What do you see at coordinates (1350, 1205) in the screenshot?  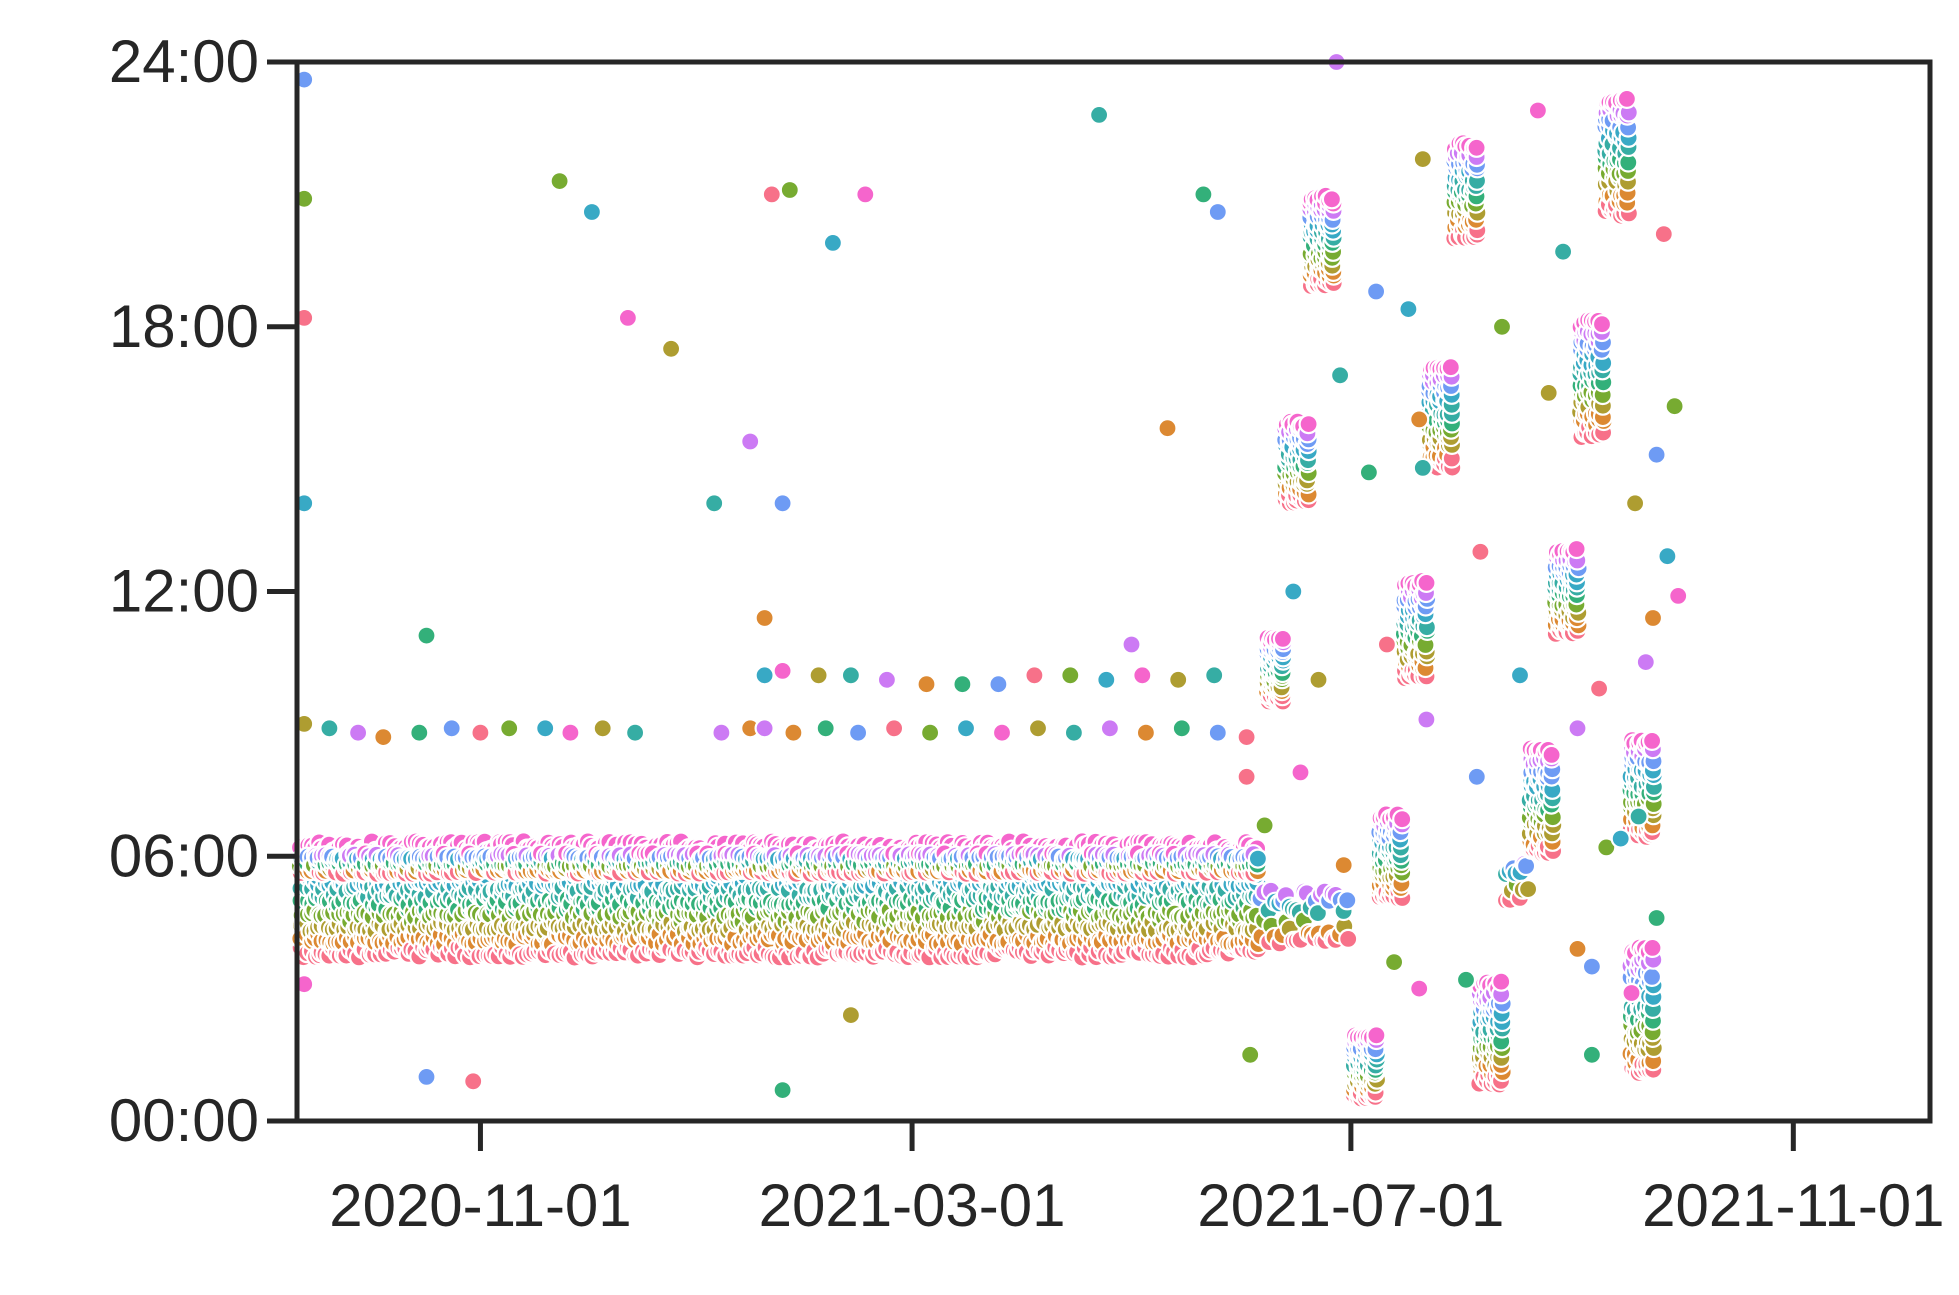 I see `x-tick-label: 2021-07-01` at bounding box center [1350, 1205].